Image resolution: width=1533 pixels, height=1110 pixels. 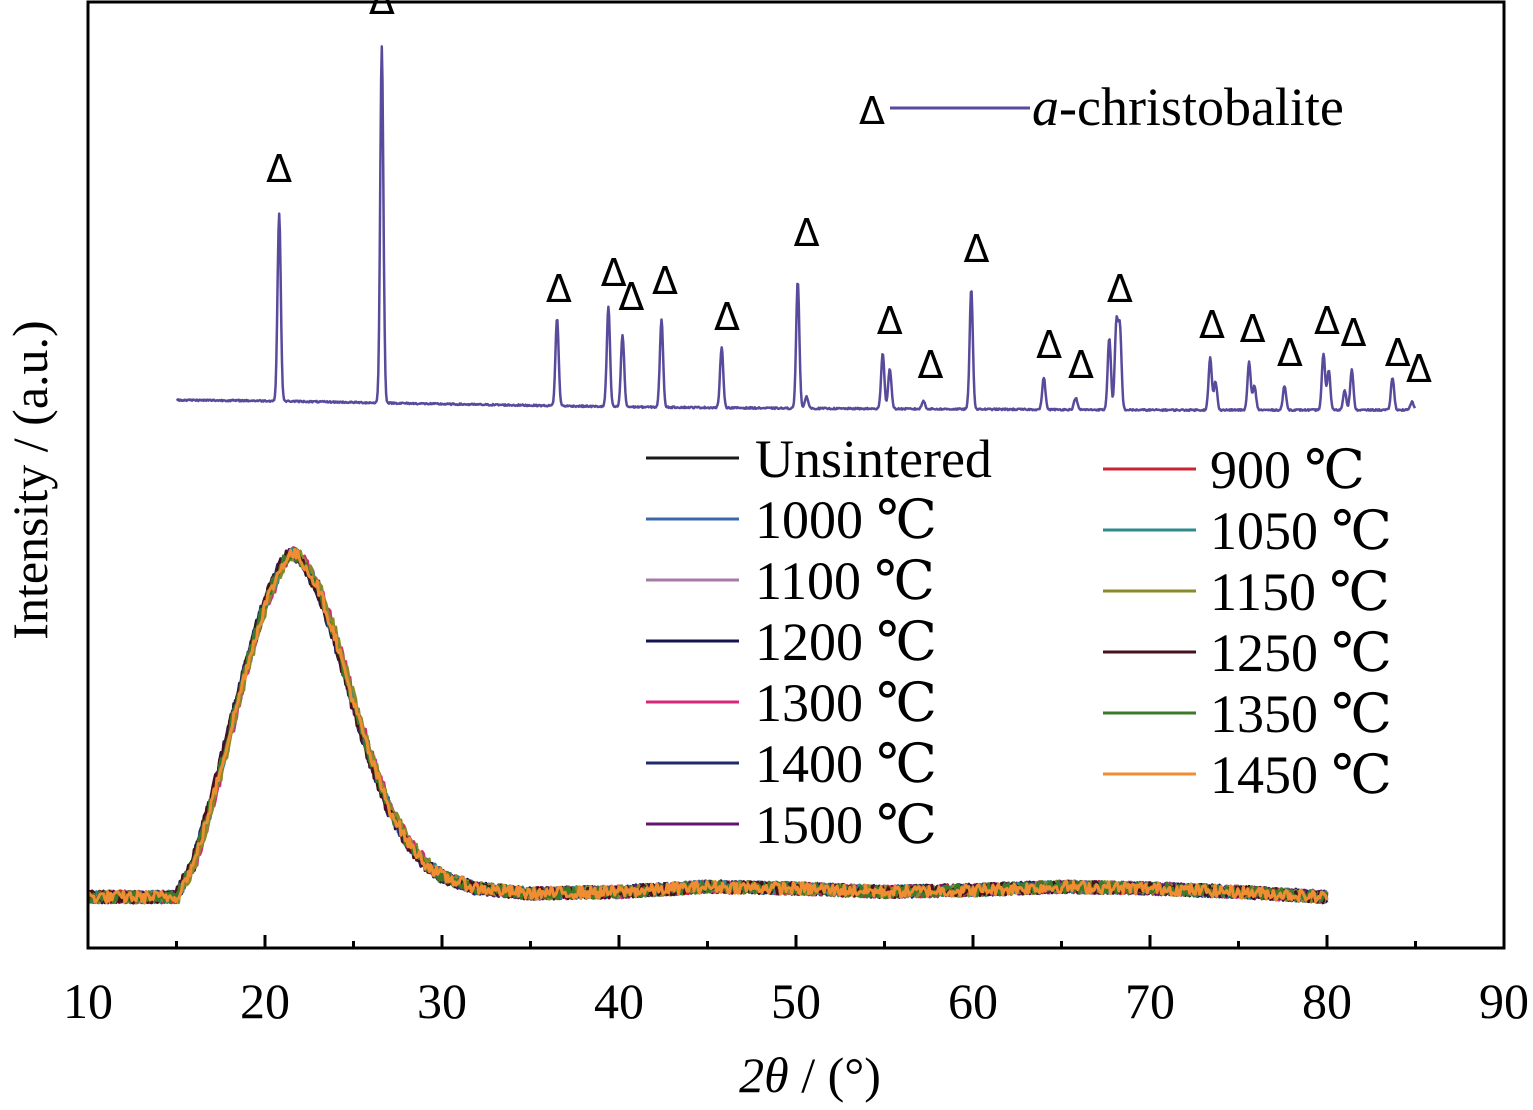 I want to click on x-ticks: 10 20 30 40 50 60 70 80 90, so click(x=796, y=982).